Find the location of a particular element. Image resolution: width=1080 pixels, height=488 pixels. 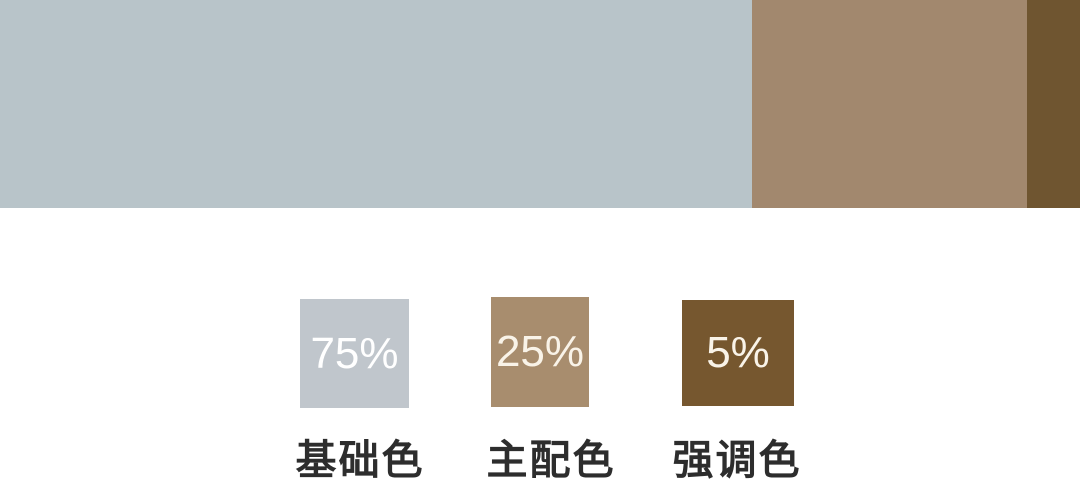

bar-segment-main is located at coordinates (889, 104).